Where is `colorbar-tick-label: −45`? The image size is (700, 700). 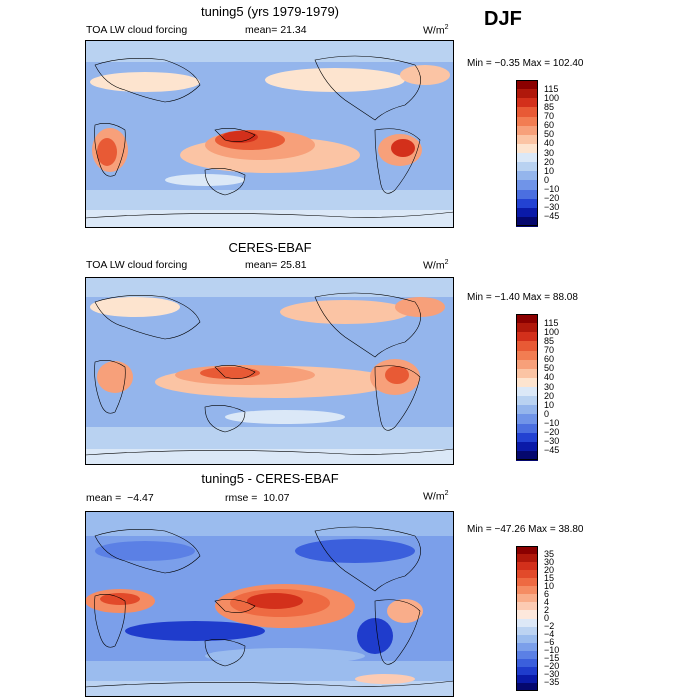 colorbar-tick-label: −45 is located at coordinates (552, 216).